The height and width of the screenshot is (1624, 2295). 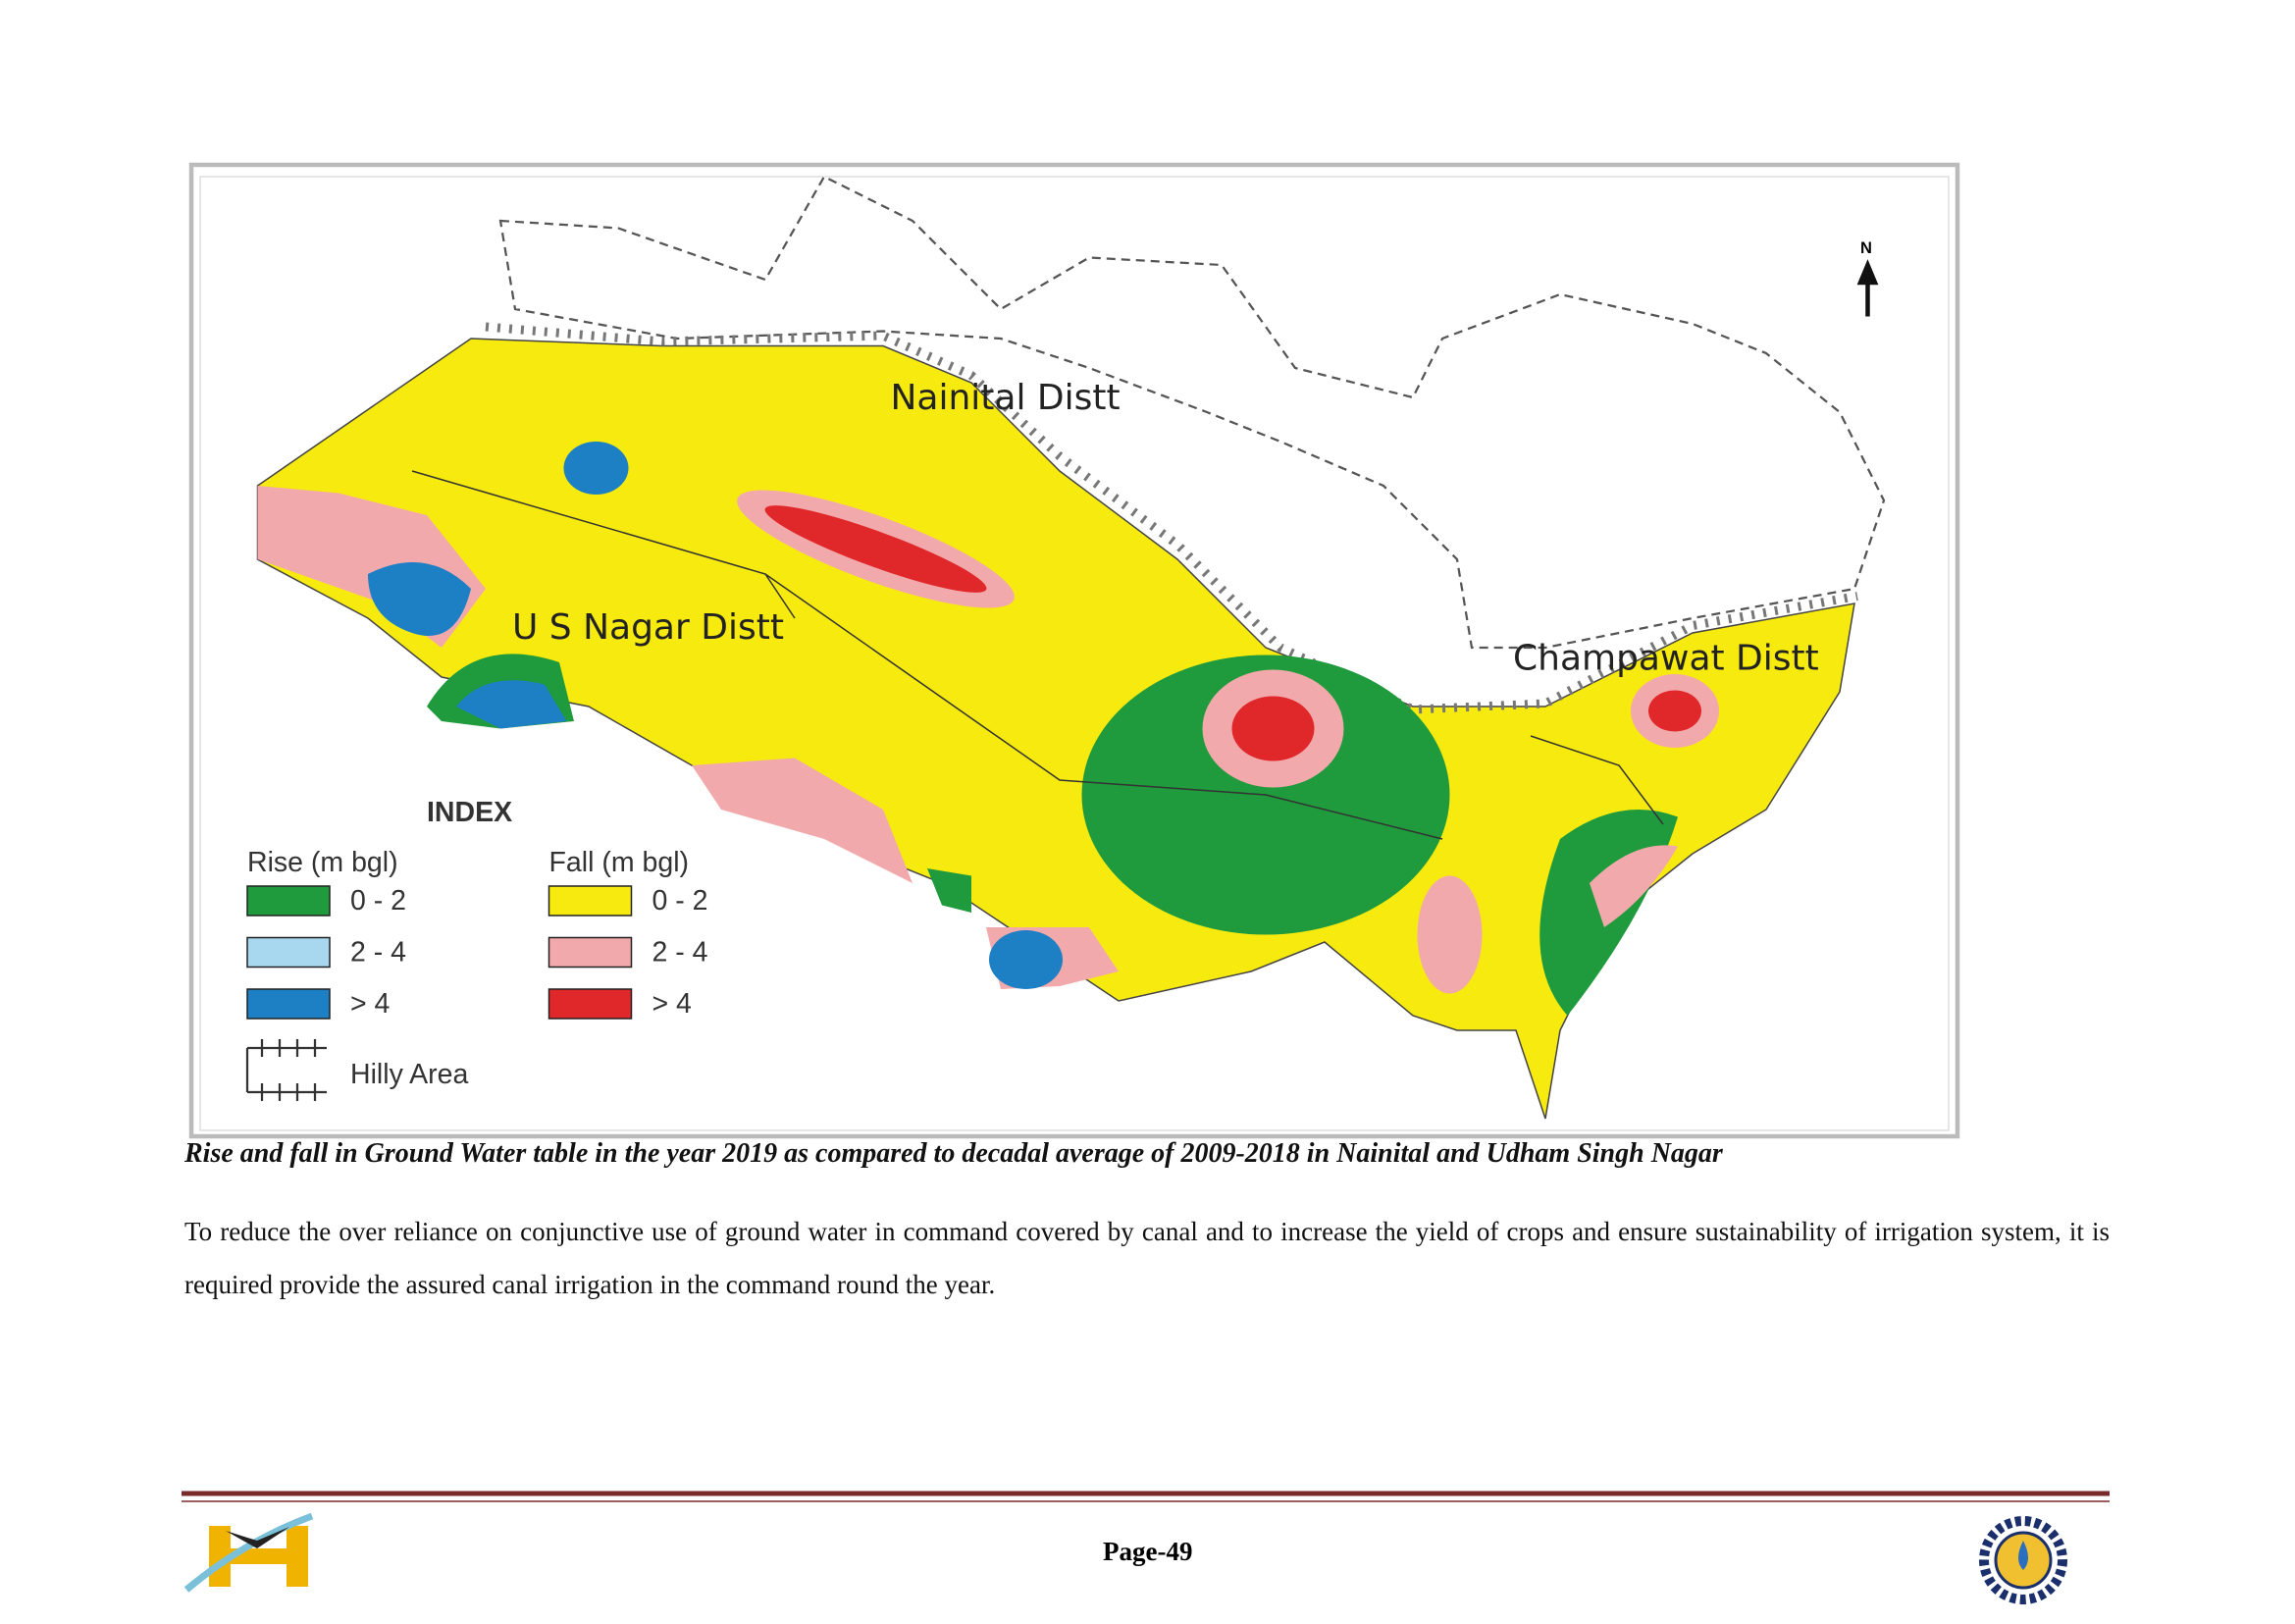 I want to click on legend-group: Rise (m bgl), so click(x=323, y=862).